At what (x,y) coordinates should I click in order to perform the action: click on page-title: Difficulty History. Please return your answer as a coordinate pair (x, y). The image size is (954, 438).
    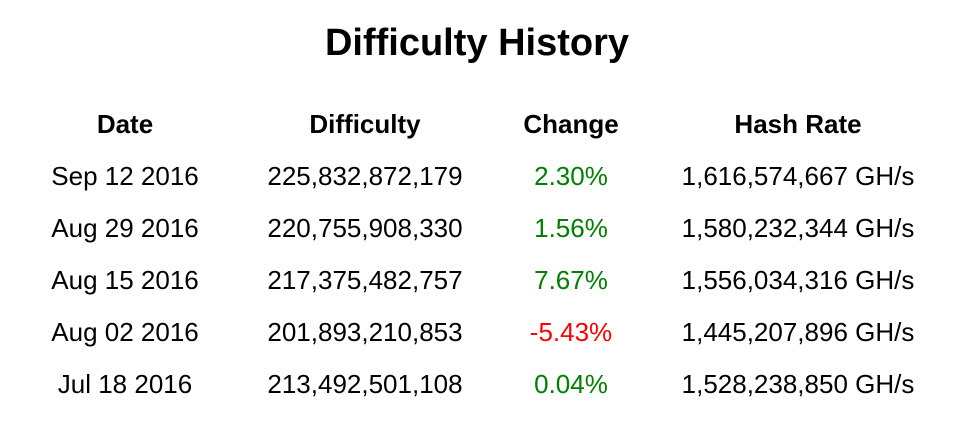
    Looking at the image, I should click on (477, 43).